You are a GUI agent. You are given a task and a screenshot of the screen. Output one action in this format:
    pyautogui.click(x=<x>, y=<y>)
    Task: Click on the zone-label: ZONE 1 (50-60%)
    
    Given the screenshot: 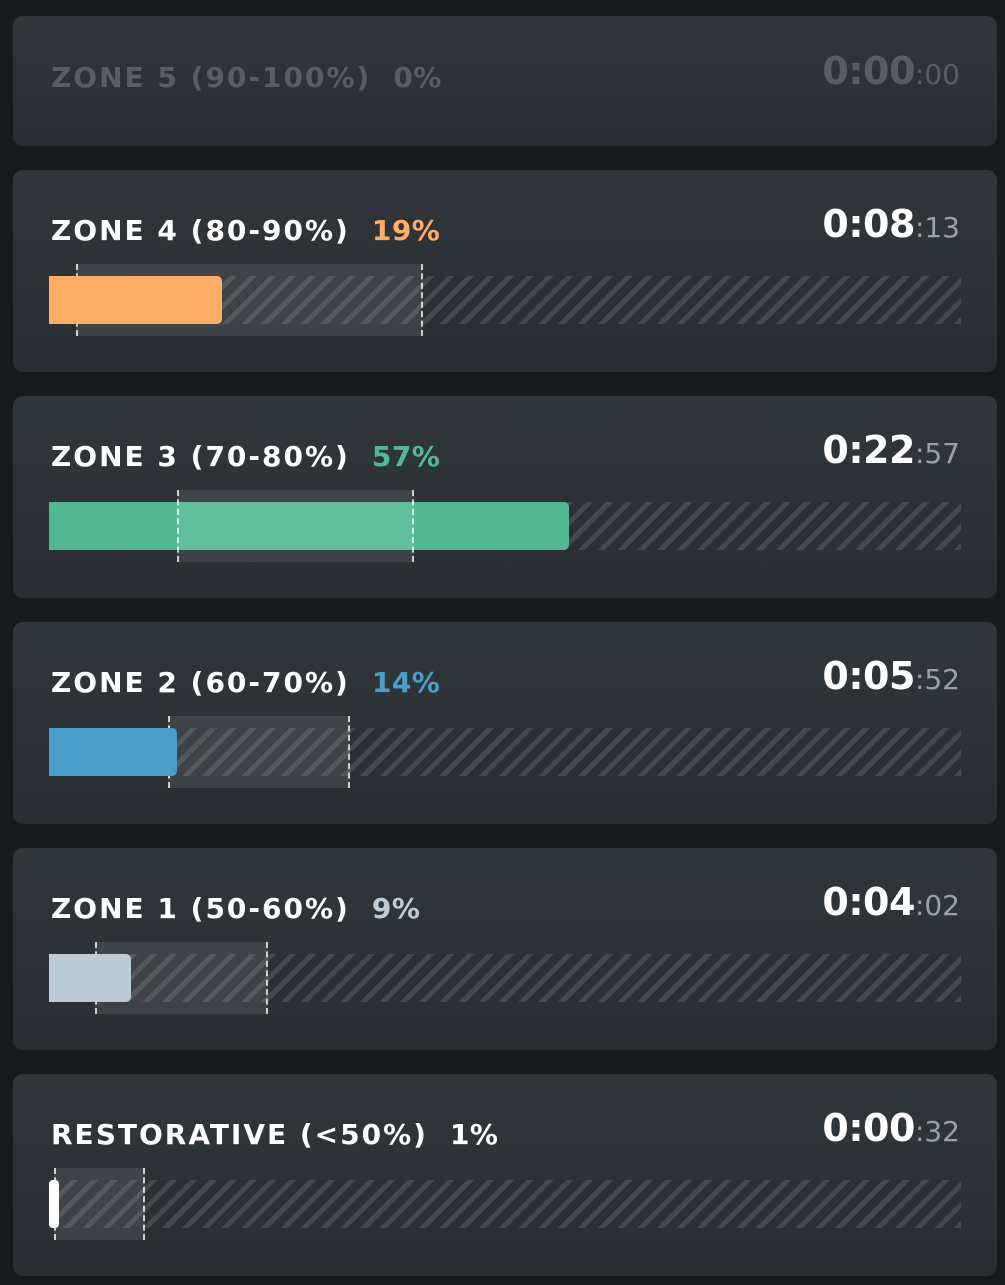 What is the action you would take?
    pyautogui.click(x=200, y=908)
    